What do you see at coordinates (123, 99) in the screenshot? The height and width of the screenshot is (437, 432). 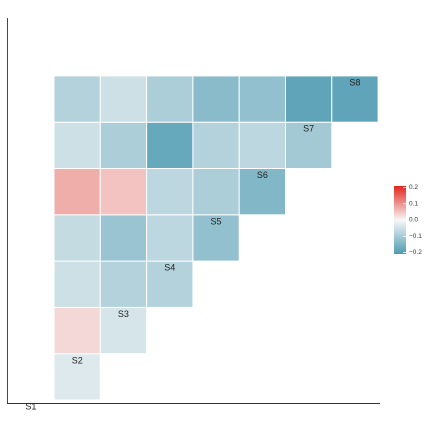 I see `heatmap-cell-s8-s2` at bounding box center [123, 99].